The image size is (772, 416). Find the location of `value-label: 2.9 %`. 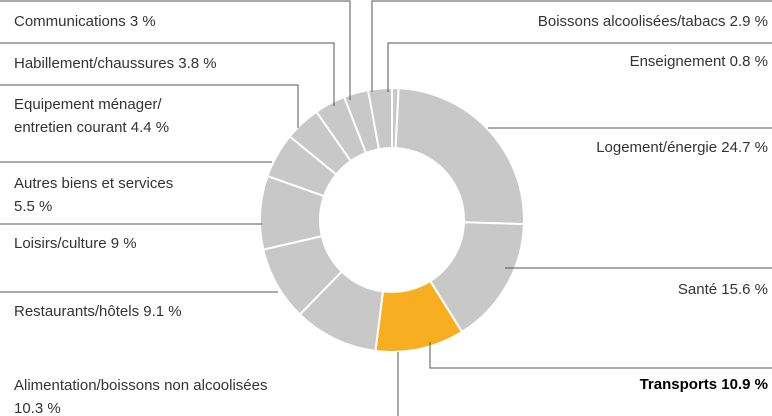

value-label: 2.9 % is located at coordinates (748, 21).